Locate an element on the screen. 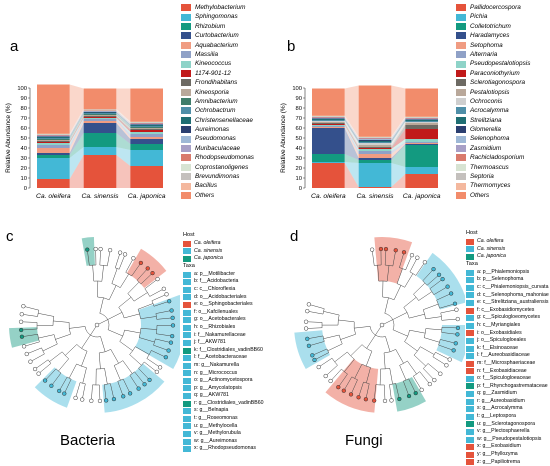 This screenshot has width=550, height=466. bar-segment-strelitziana is located at coordinates (375, 141).